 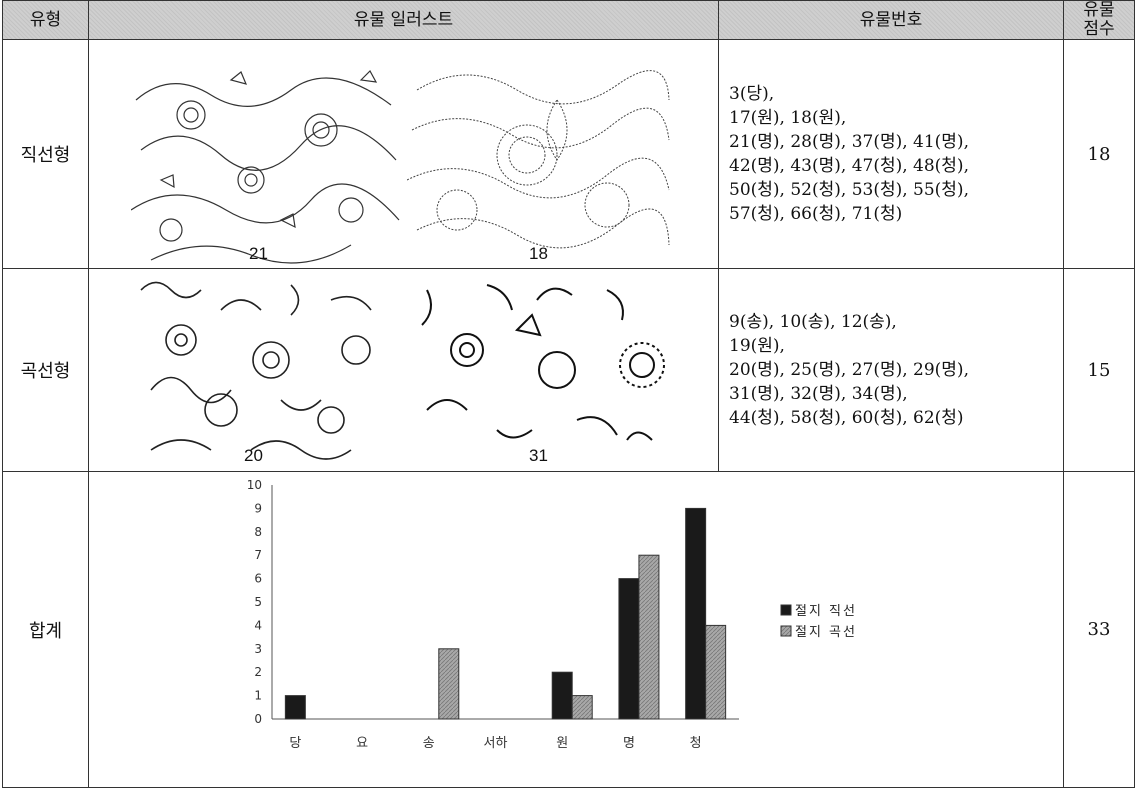 What do you see at coordinates (258, 719) in the screenshot?
I see `y-tick-label: 0` at bounding box center [258, 719].